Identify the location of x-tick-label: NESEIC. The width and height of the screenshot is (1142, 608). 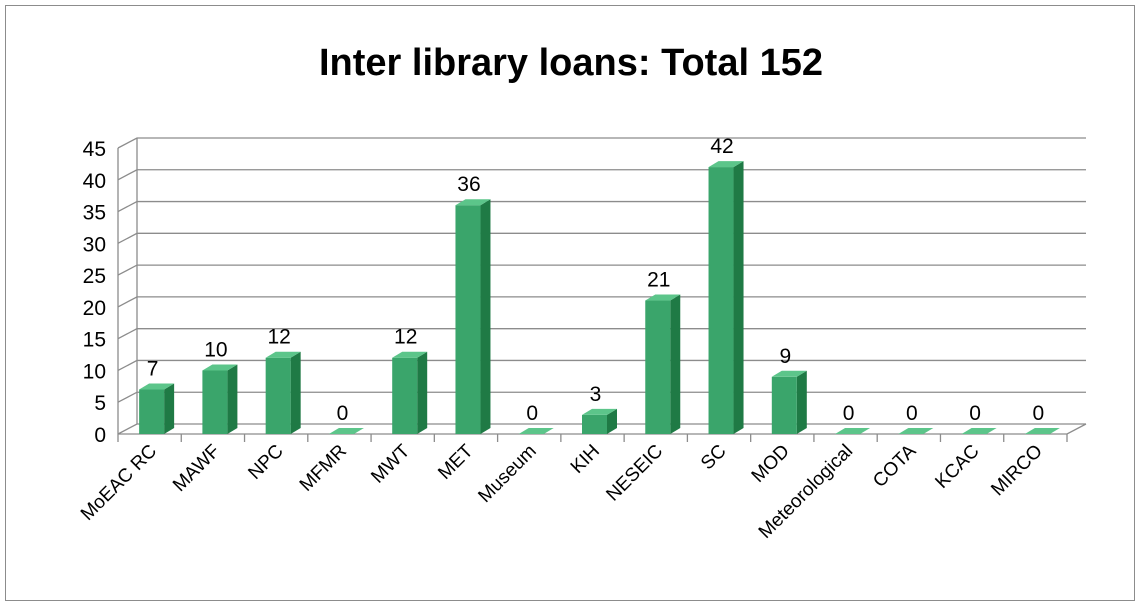
(634, 473).